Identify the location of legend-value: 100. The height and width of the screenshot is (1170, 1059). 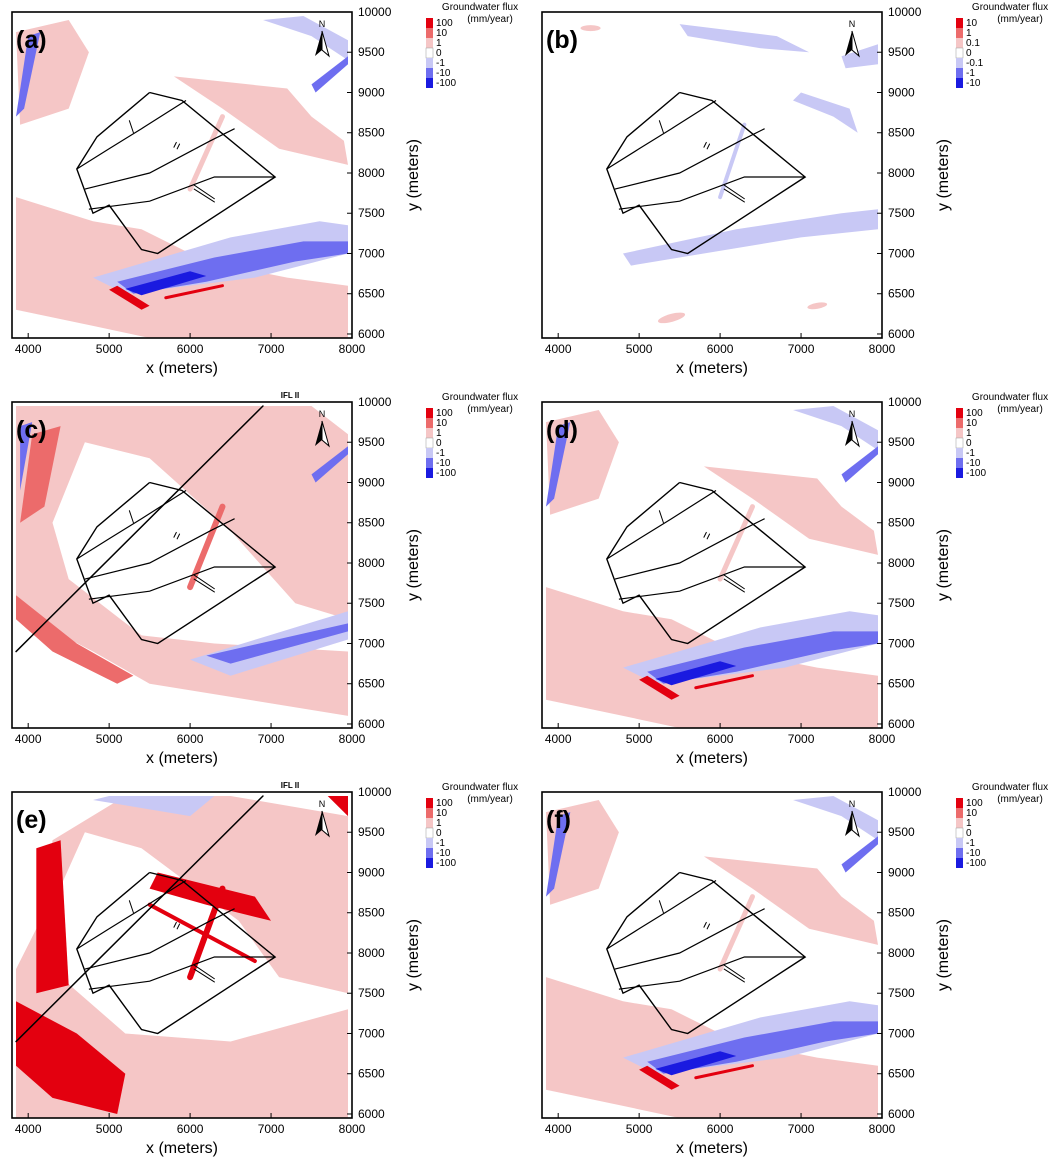
(444, 803).